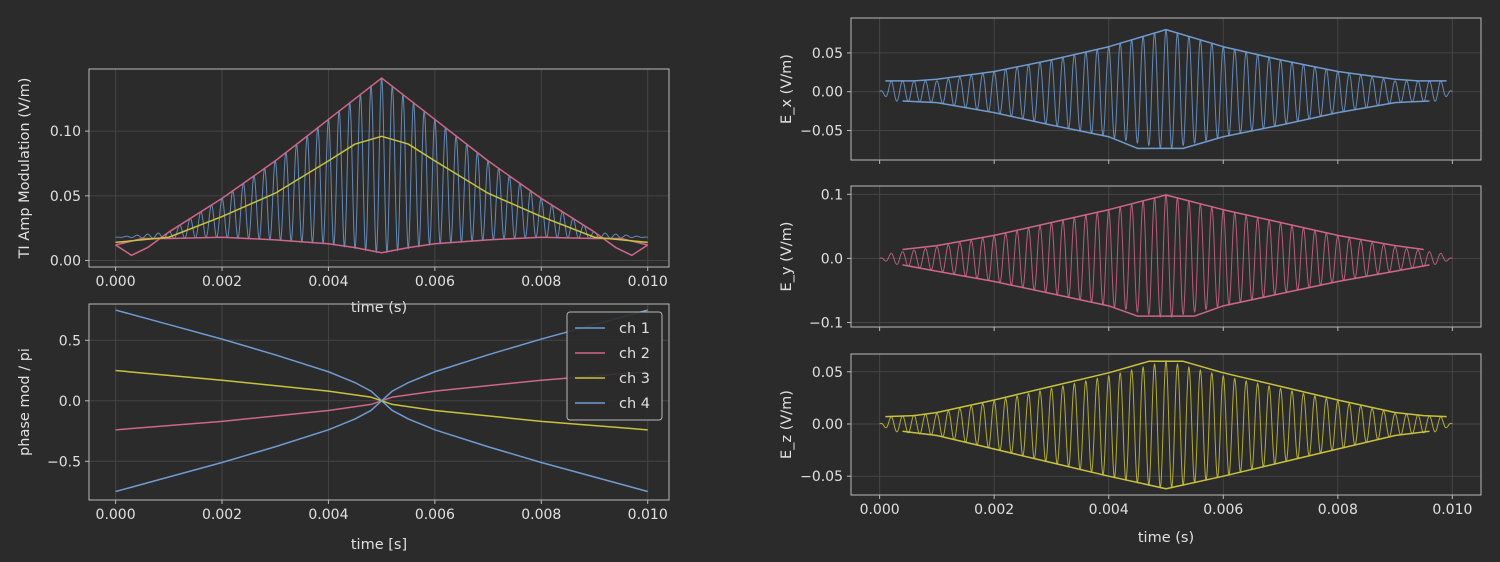 This screenshot has height=562, width=1500. Describe the element at coordinates (65, 132) in the screenshot. I see `y-tick-label: 0.10` at that location.